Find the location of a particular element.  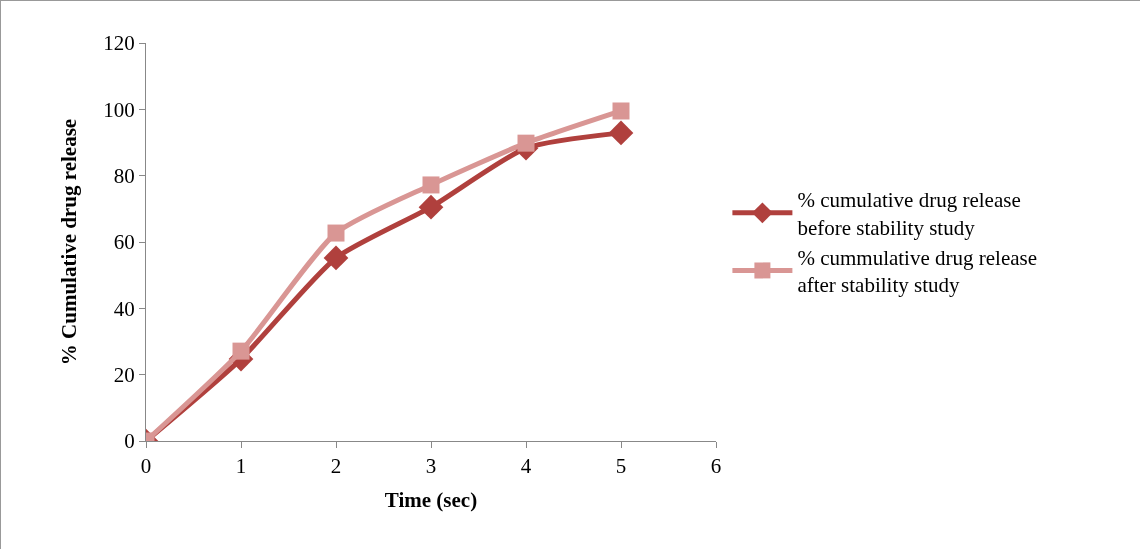

y-tick-label: 0 is located at coordinates (129, 441).